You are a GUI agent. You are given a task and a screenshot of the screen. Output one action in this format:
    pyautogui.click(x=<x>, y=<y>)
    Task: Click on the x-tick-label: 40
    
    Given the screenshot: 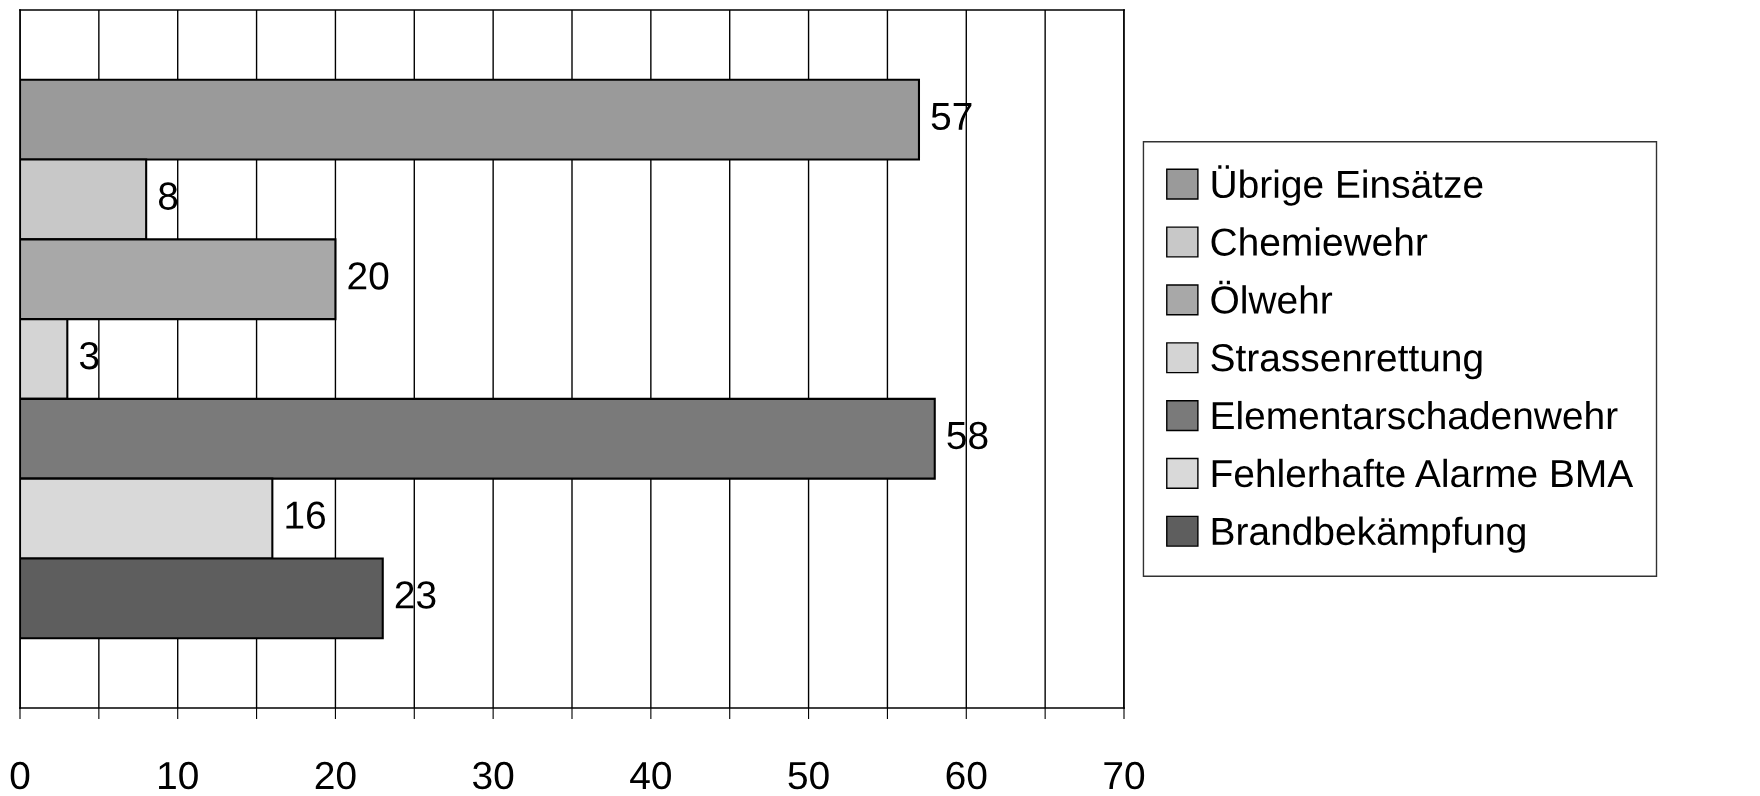 What is the action you would take?
    pyautogui.click(x=650, y=775)
    